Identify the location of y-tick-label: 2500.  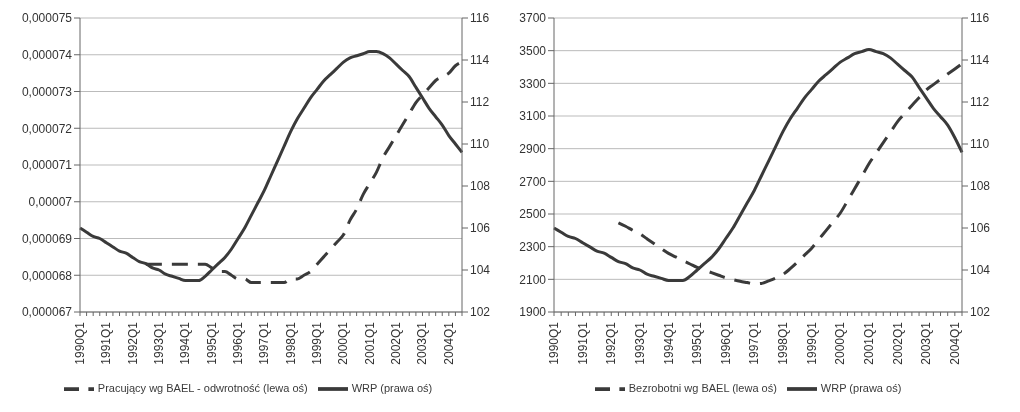
(533, 214).